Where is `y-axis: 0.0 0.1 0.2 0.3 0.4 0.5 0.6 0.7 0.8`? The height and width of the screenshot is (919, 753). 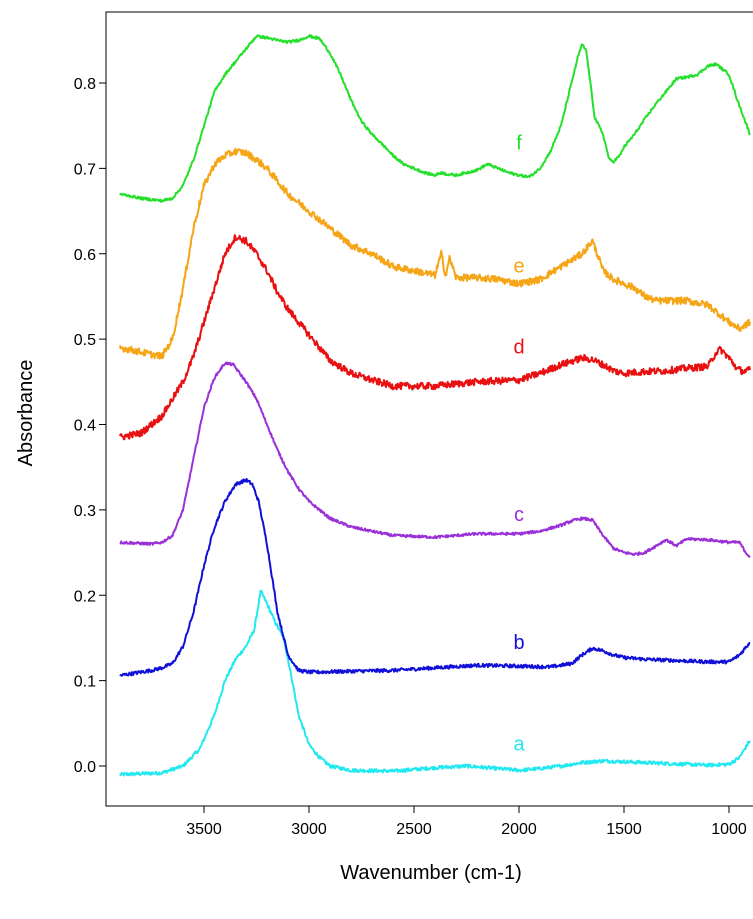 y-axis: 0.0 0.1 0.2 0.3 0.4 0.5 0.6 0.7 0.8 is located at coordinates (90, 426).